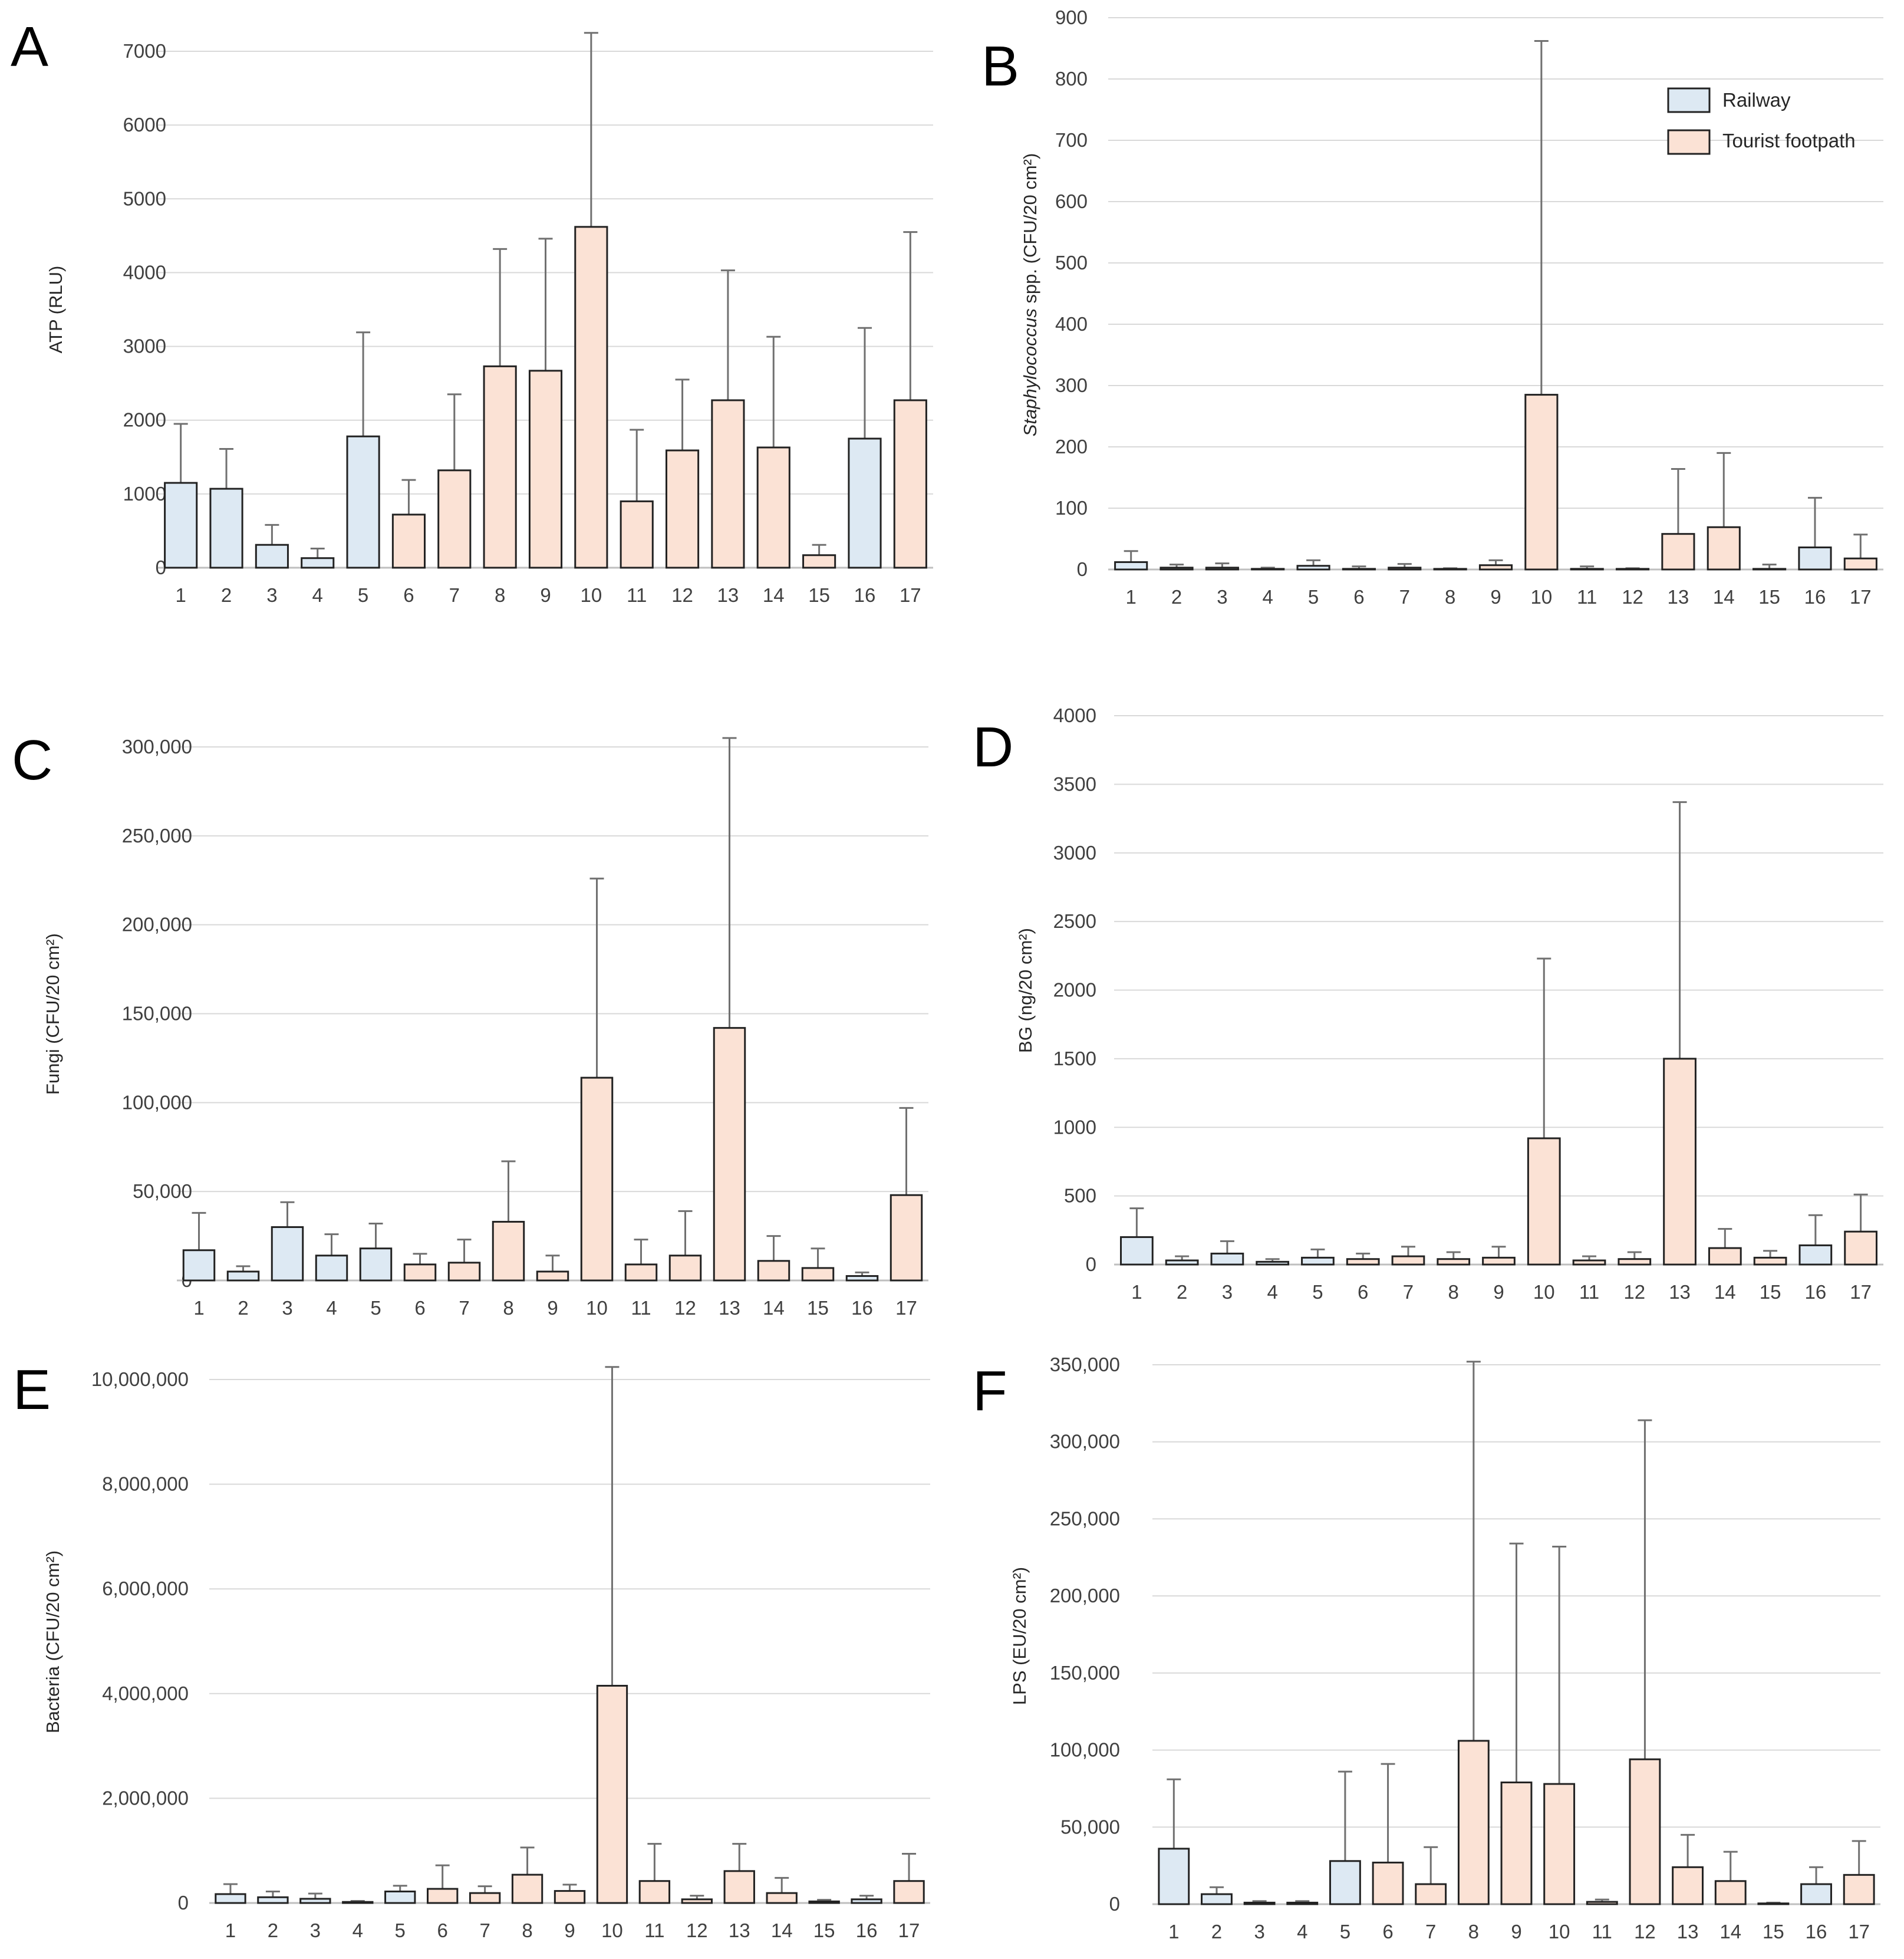  What do you see at coordinates (145, 1798) in the screenshot?
I see `y-tick-label: 2,000,000` at bounding box center [145, 1798].